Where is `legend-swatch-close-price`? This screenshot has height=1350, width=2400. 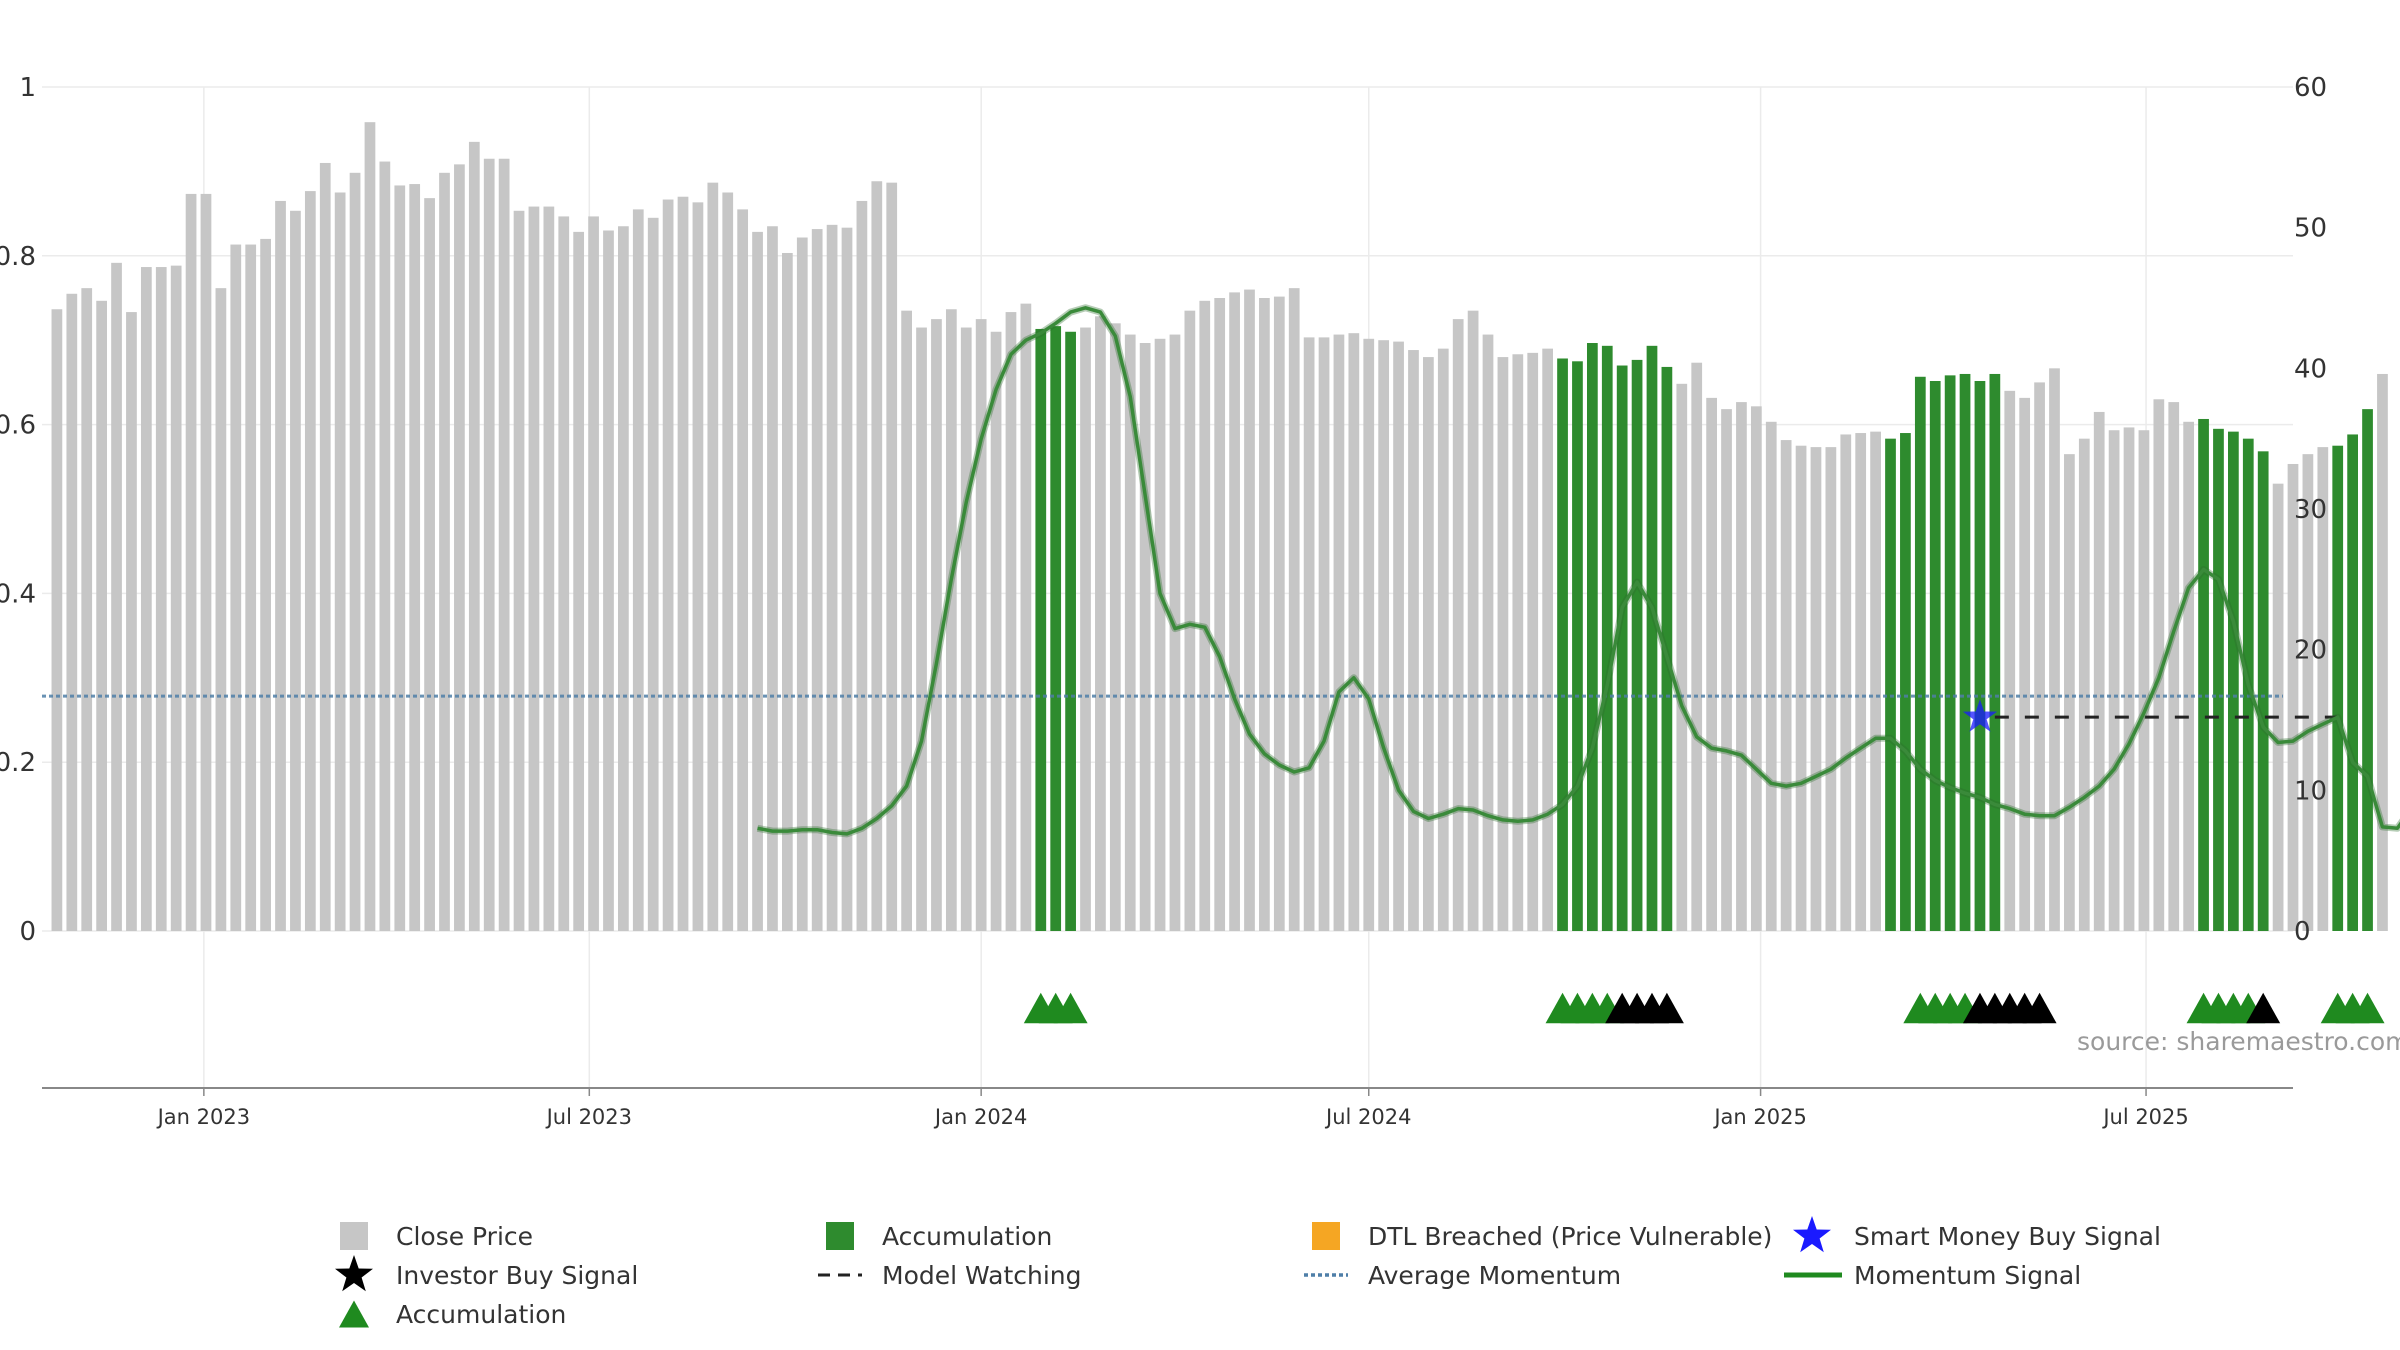 legend-swatch-close-price is located at coordinates (354, 1236).